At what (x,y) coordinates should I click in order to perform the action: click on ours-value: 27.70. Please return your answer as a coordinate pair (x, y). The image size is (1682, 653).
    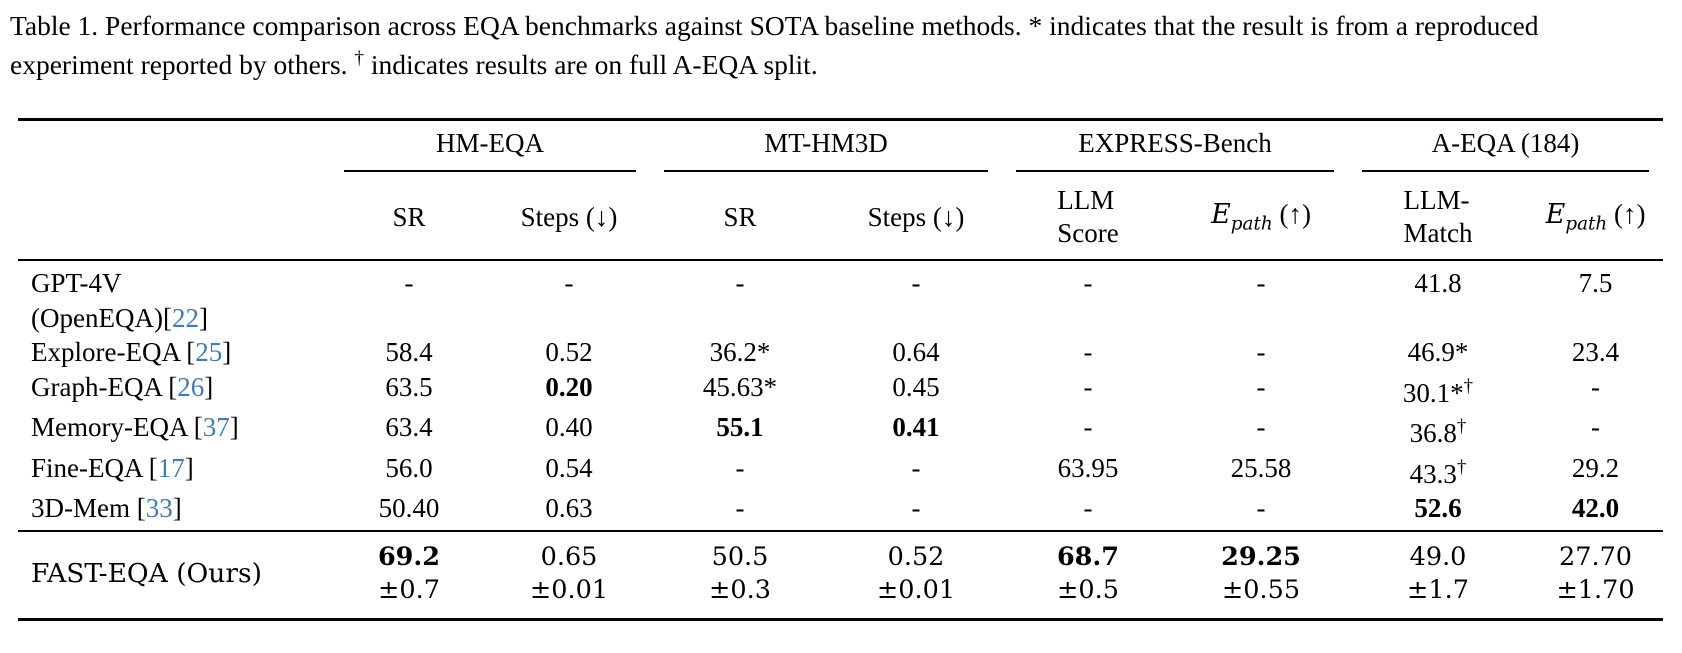
    Looking at the image, I should click on (1596, 556).